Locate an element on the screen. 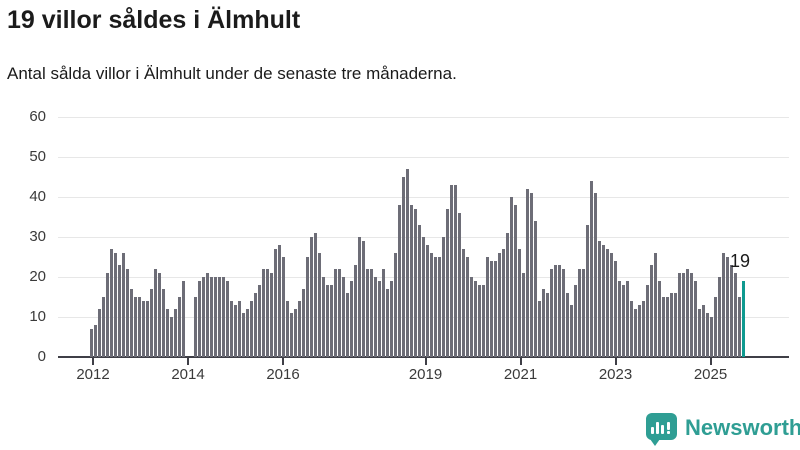  y-axis-label: 50 is located at coordinates (37, 156).